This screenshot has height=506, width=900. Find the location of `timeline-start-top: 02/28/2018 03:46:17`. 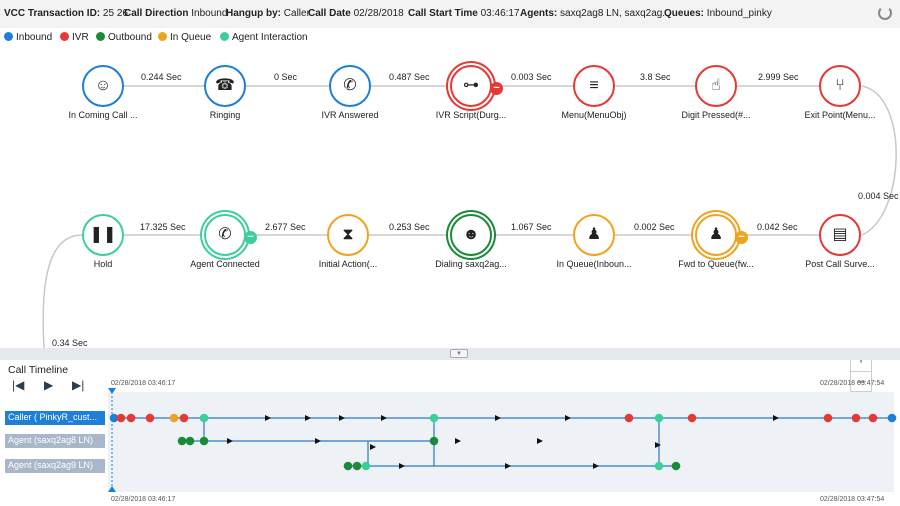

timeline-start-top: 02/28/2018 03:46:17 is located at coordinates (143, 383).